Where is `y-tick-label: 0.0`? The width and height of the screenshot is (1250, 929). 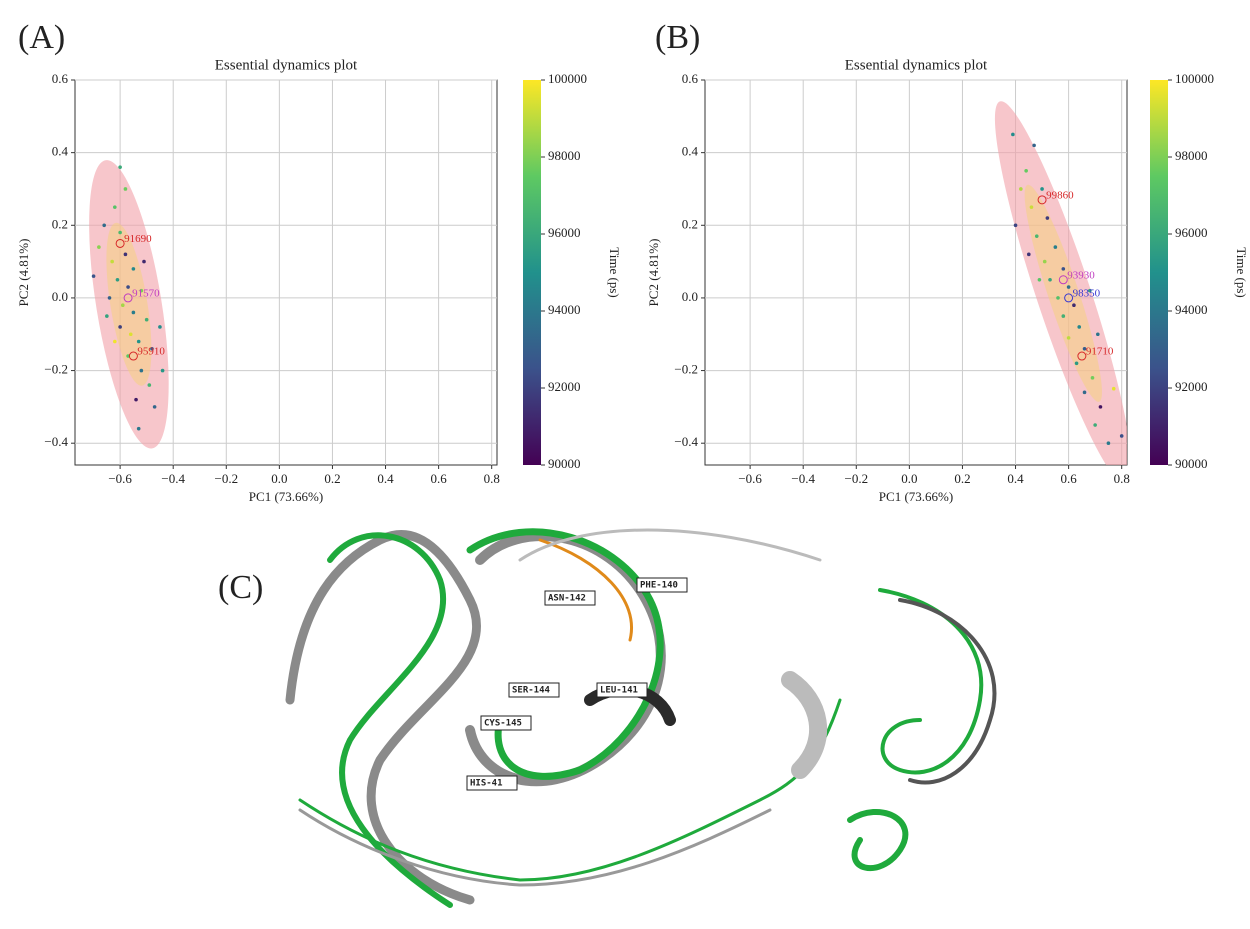
y-tick-label: 0.0 is located at coordinates (690, 296).